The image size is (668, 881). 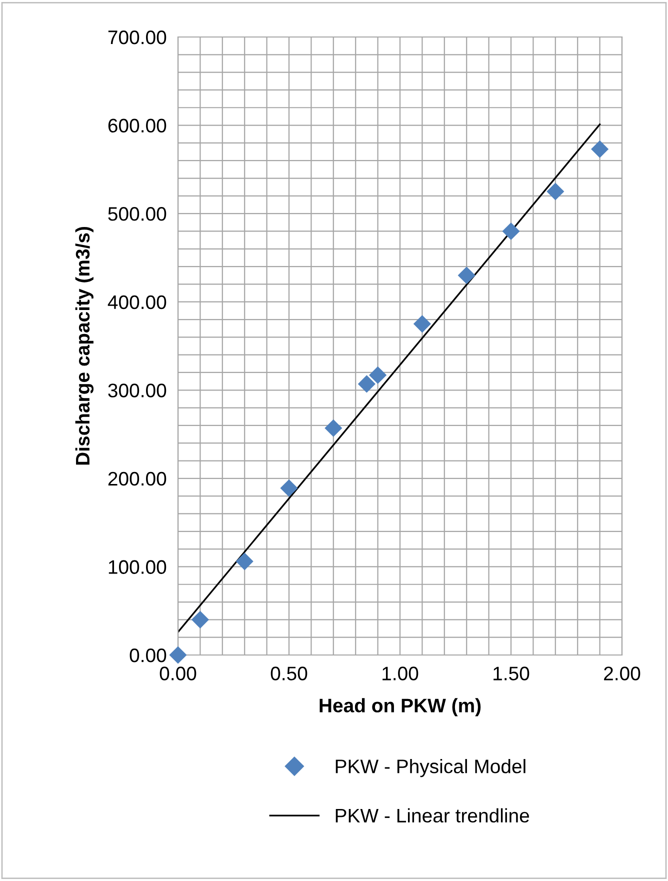 What do you see at coordinates (433, 815) in the screenshot?
I see `legend-label: PKW - Linear trendline` at bounding box center [433, 815].